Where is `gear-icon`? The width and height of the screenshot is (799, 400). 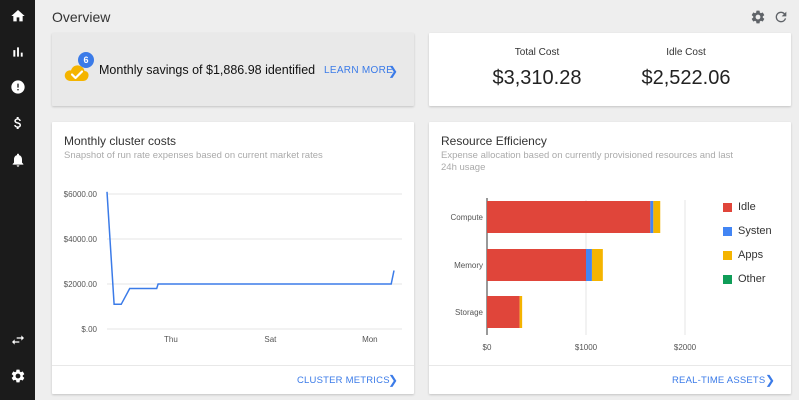 gear-icon is located at coordinates (758, 17).